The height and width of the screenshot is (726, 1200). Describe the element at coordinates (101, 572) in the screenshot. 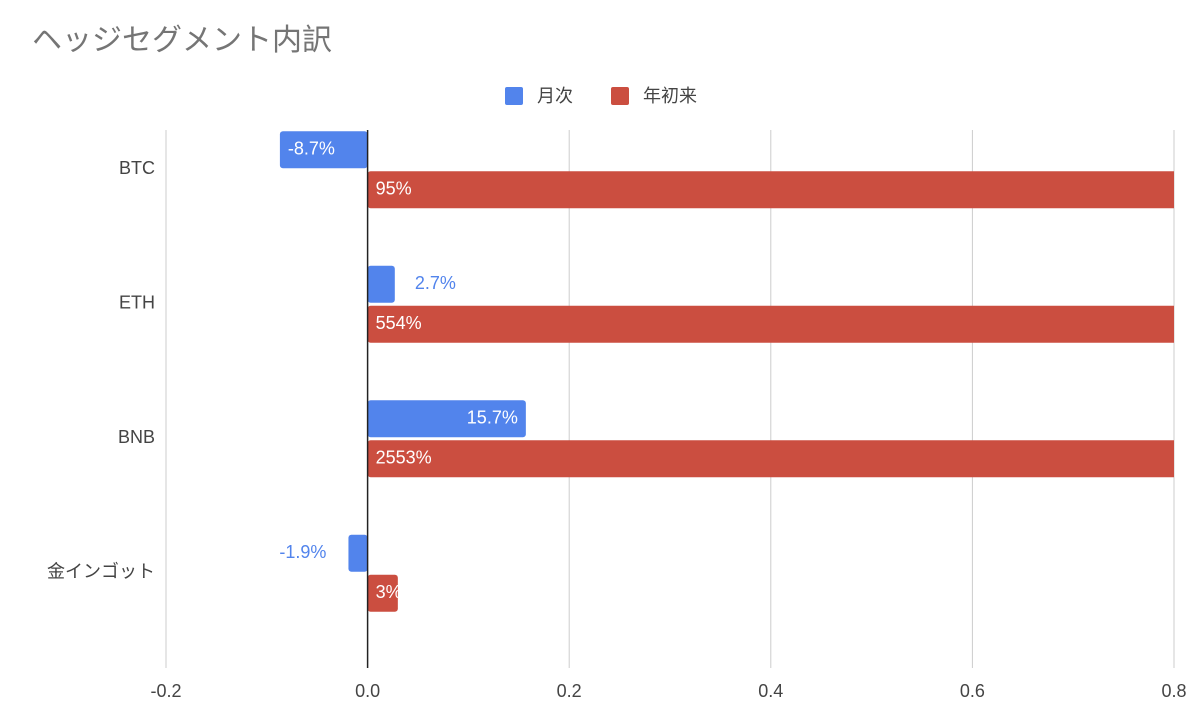

I see `y-tick-label: 金インゴット` at that location.